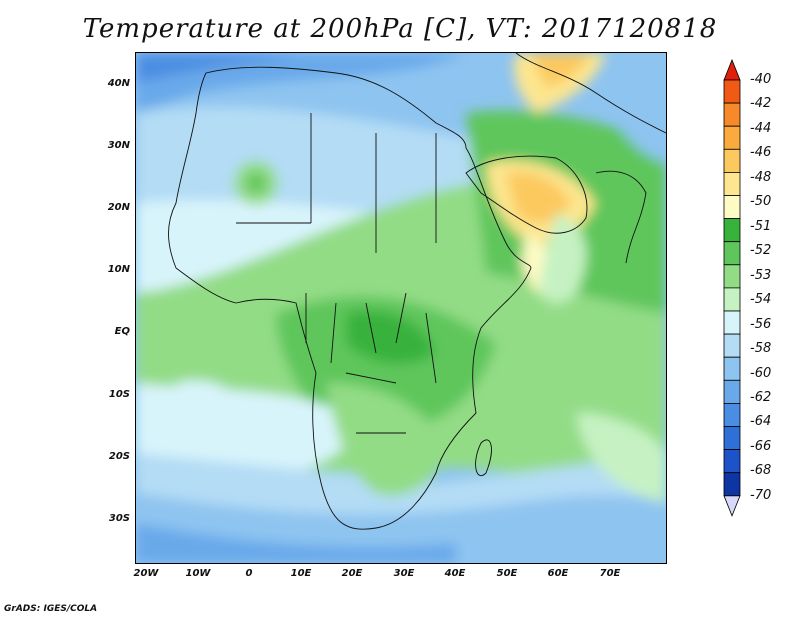 Image resolution: width=800 pixels, height=618 pixels. What do you see at coordinates (761, 128) in the screenshot?
I see `colorbar-level-label: -44` at bounding box center [761, 128].